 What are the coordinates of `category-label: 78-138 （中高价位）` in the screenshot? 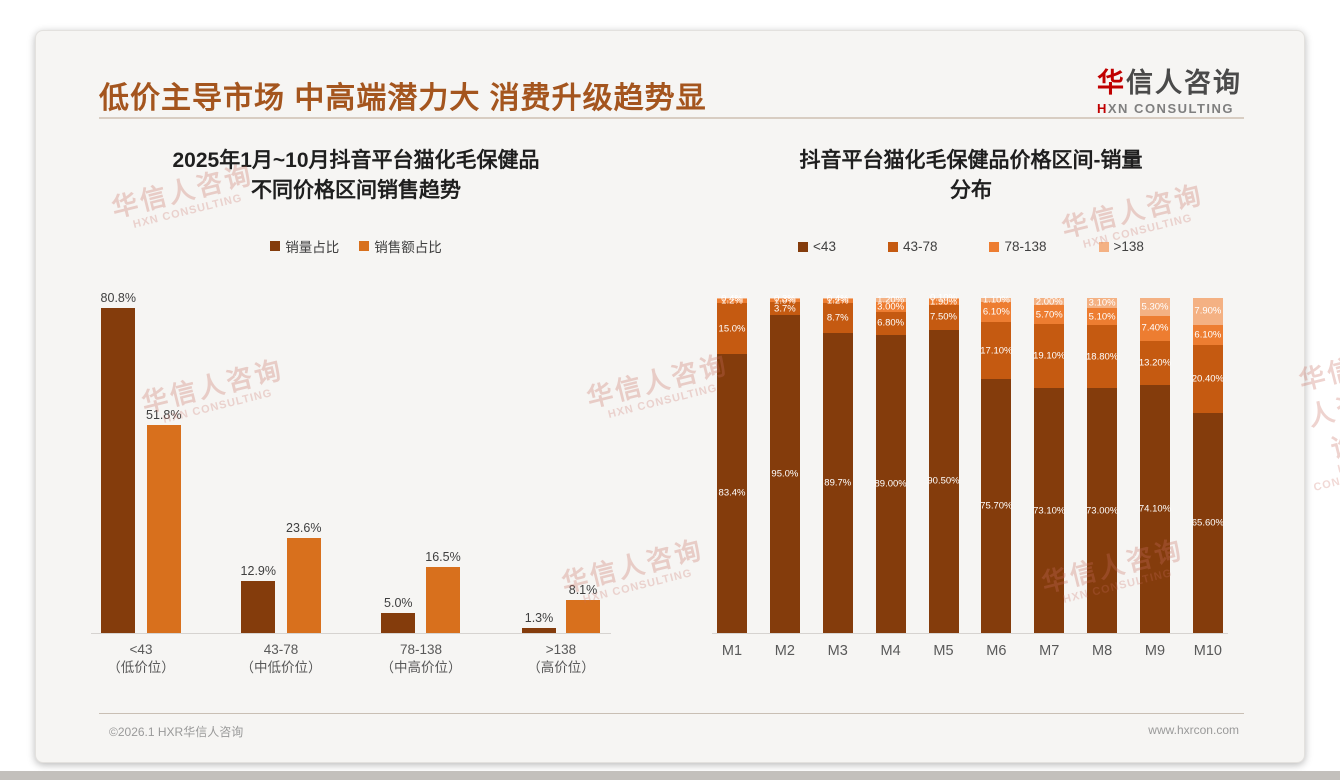 It's located at (421, 659).